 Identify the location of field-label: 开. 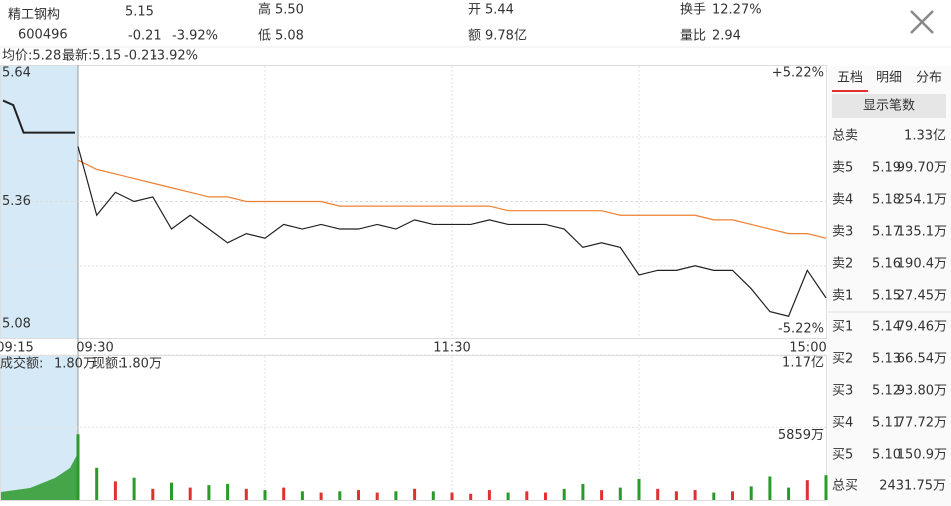
(474, 10).